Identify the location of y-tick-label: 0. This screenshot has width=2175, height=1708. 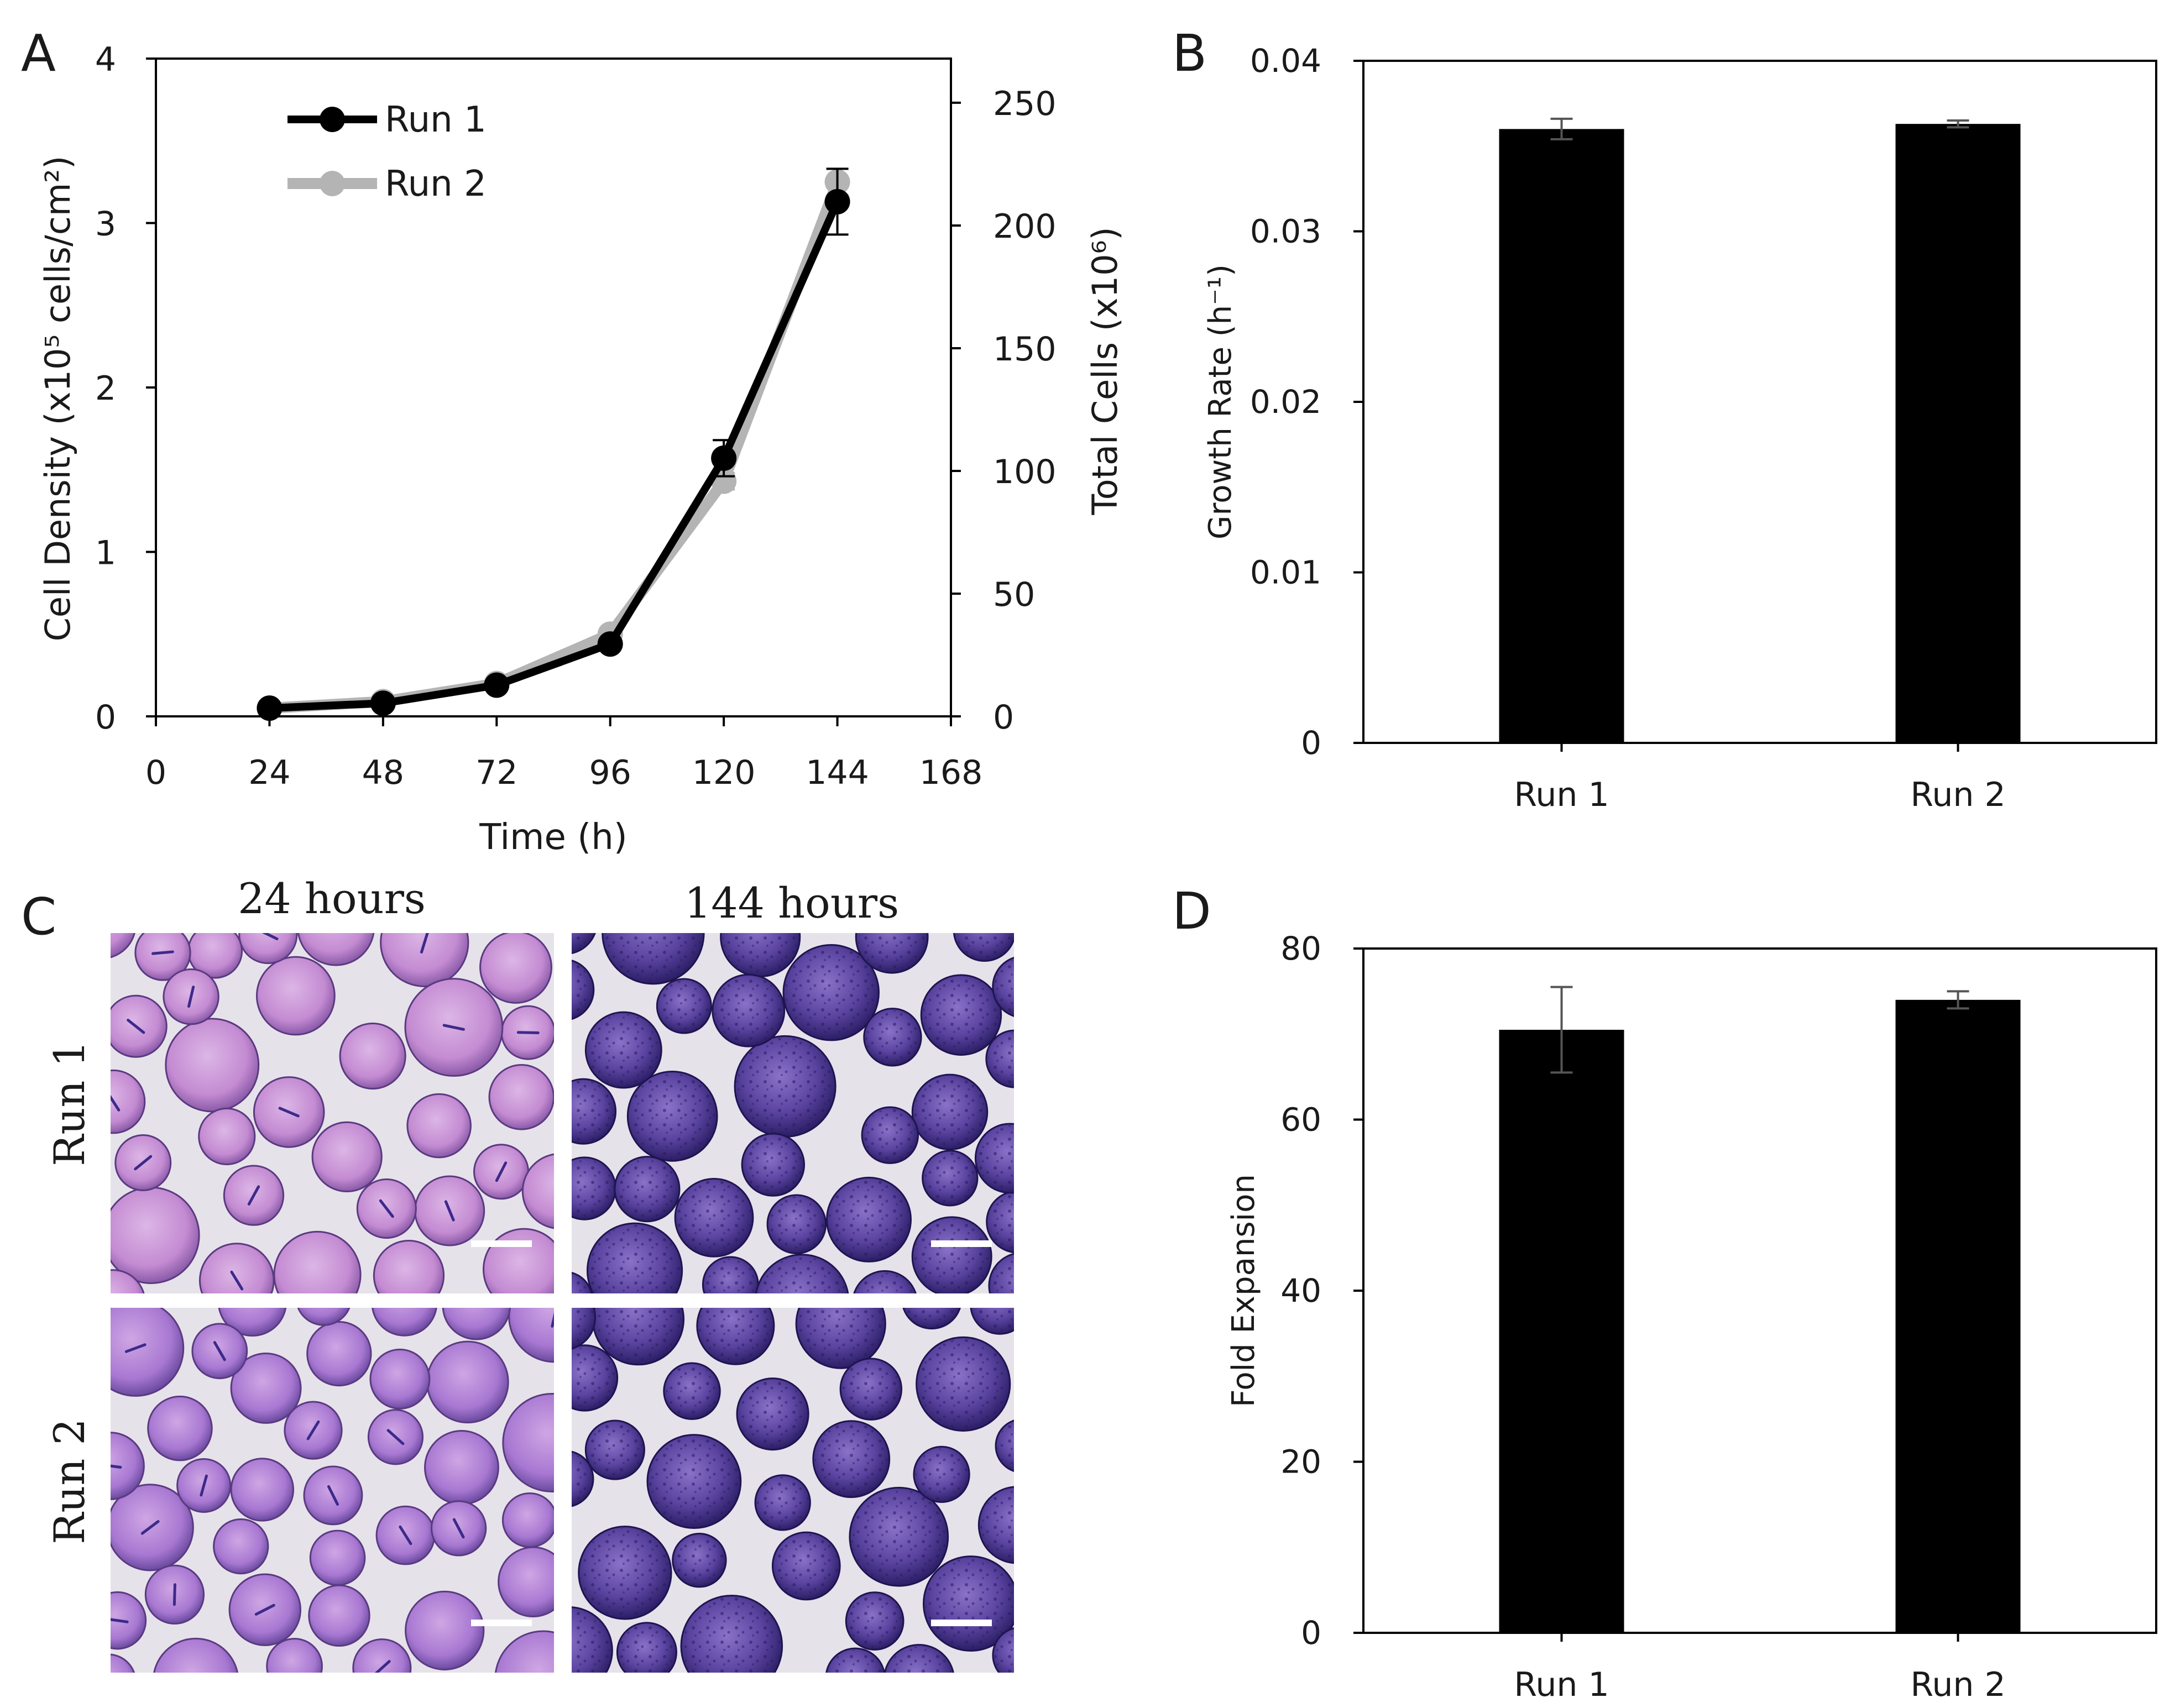
(106, 717).